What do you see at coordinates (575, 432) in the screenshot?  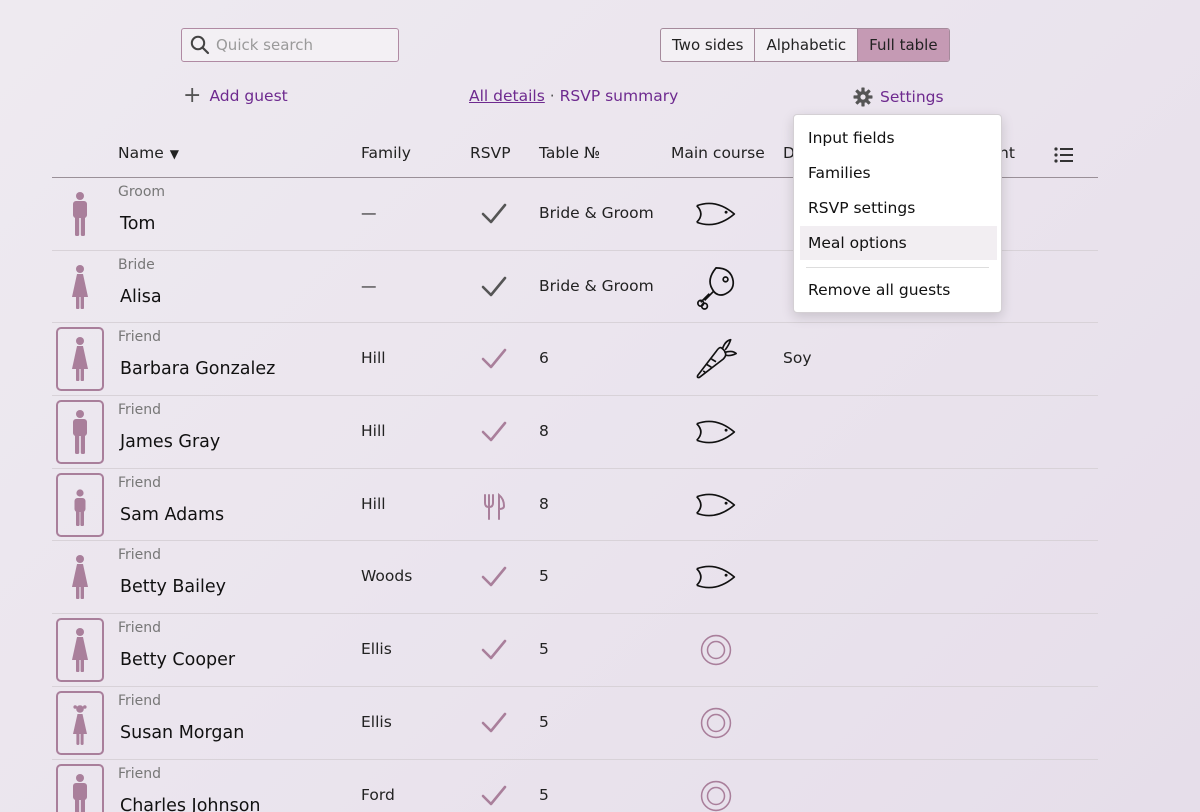 I see `table-row: Friend James Gray Hill 8` at bounding box center [575, 432].